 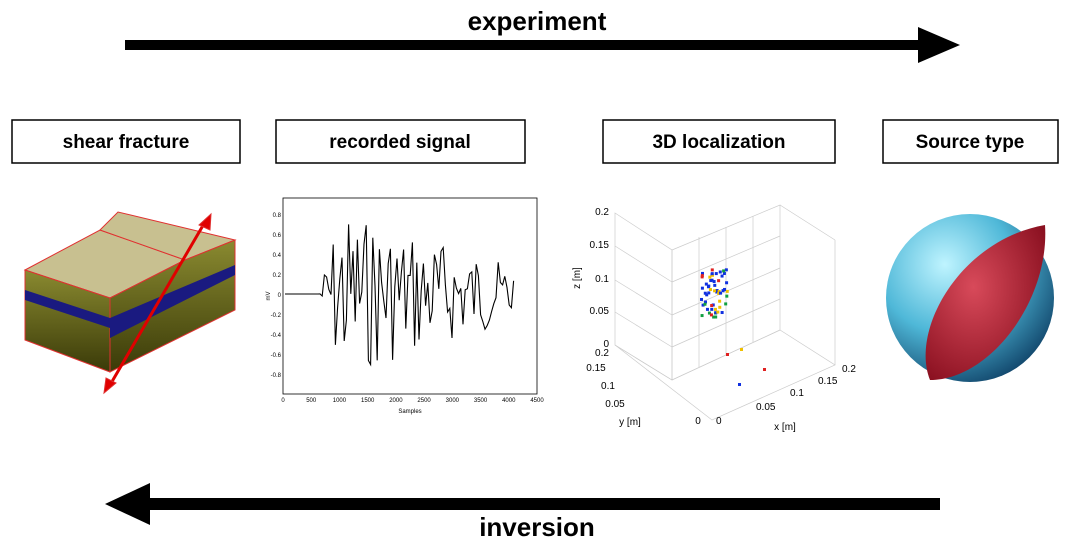 What do you see at coordinates (615, 404) in the screenshot?
I see `y-tick-label: 0.05` at bounding box center [615, 404].